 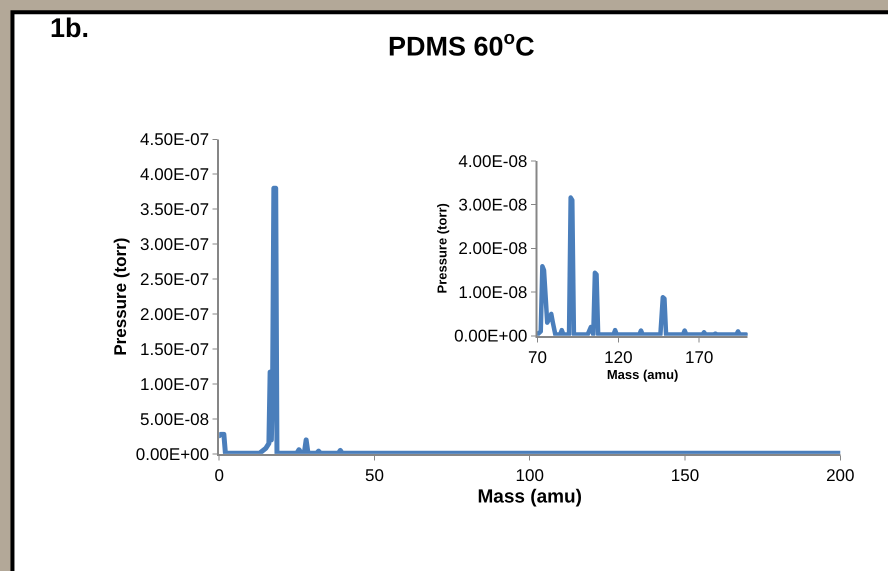 I want to click on y-tick-label: 4.00E-08, so click(x=493, y=161).